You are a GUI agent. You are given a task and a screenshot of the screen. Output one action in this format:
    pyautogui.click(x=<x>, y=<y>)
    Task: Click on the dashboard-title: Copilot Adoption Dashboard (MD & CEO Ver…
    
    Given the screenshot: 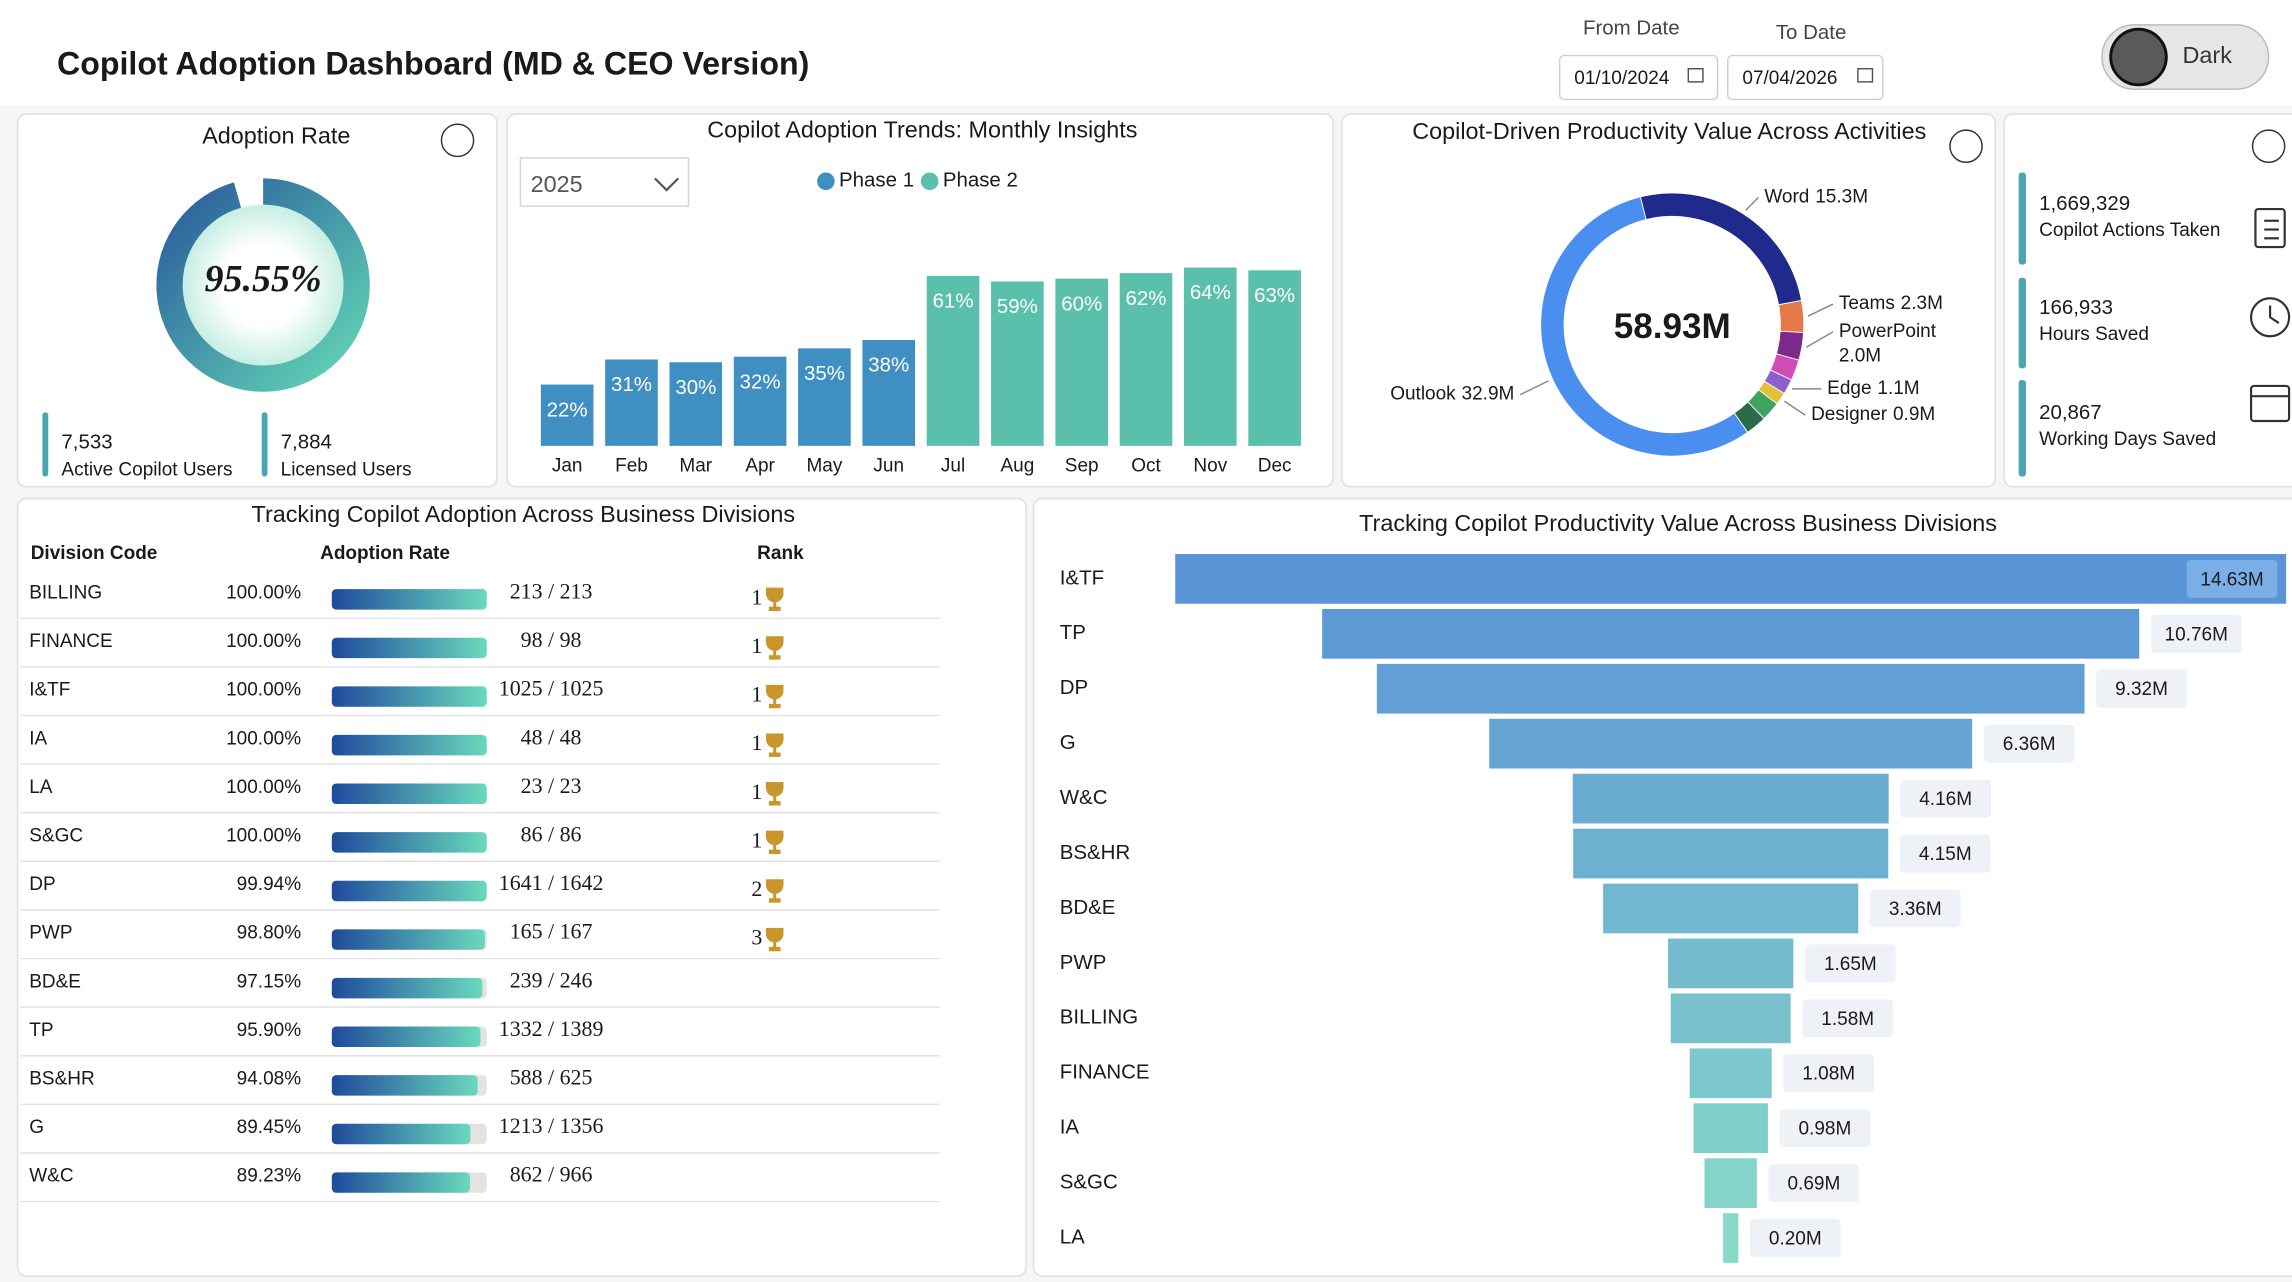 What is the action you would take?
    pyautogui.click(x=433, y=63)
    